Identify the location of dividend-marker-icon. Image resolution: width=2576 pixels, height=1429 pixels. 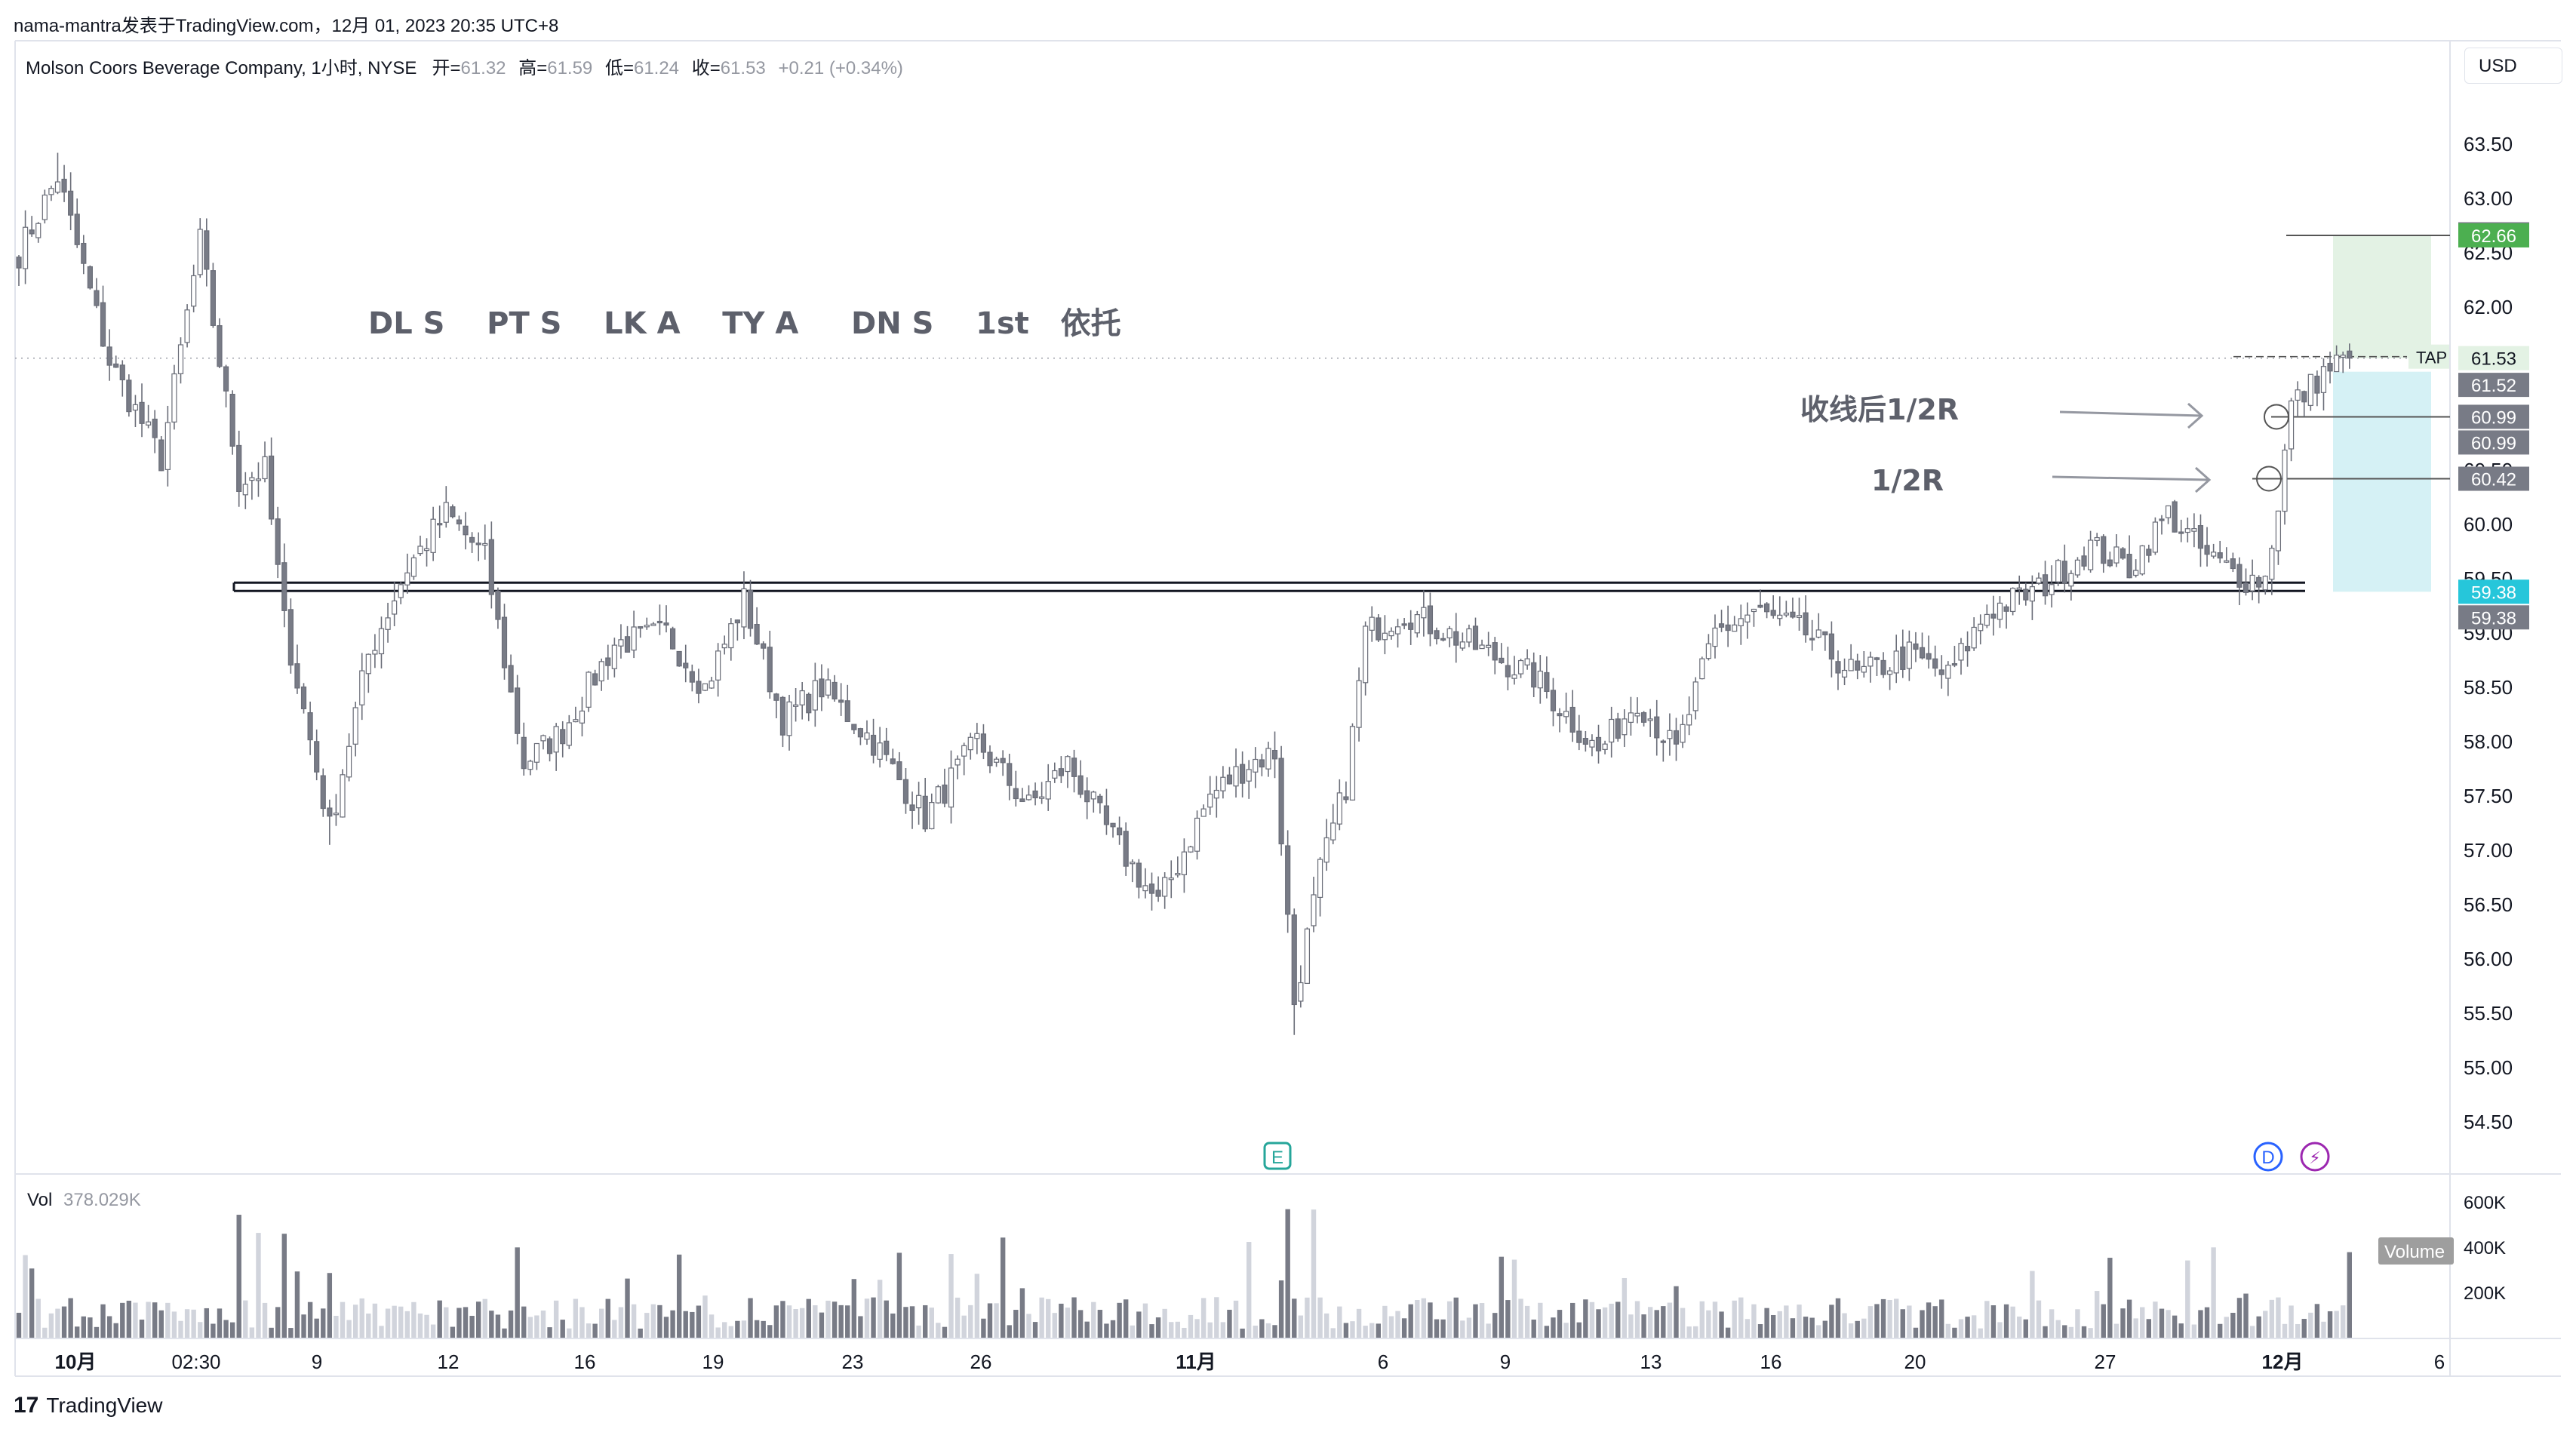
(2268, 1157).